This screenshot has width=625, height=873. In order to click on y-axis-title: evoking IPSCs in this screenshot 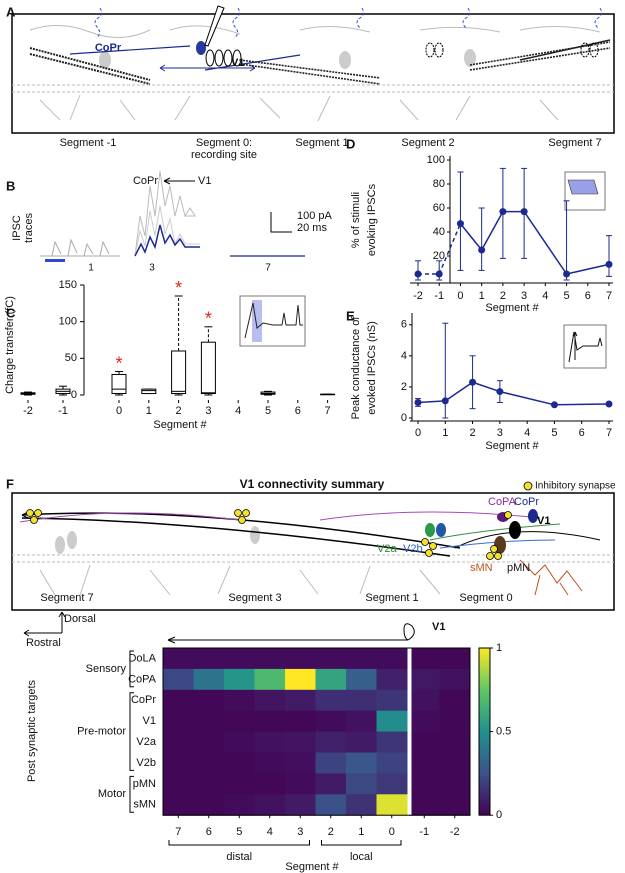, I will do `click(372, 219)`.